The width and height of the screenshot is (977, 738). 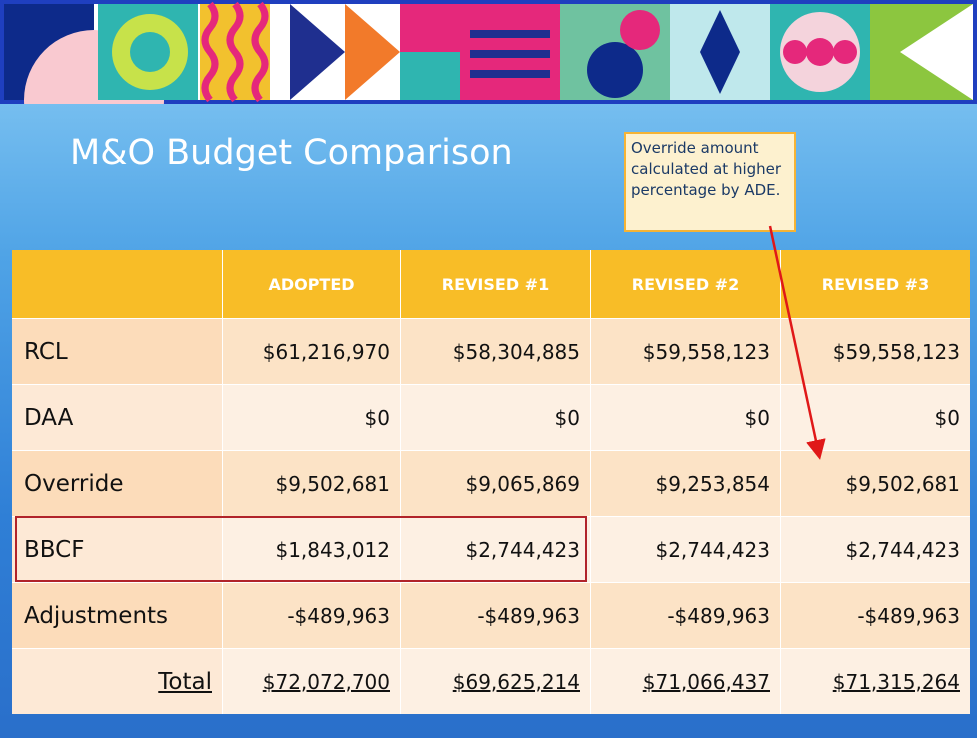 What do you see at coordinates (117, 615) in the screenshot?
I see `row-label: Adjustments` at bounding box center [117, 615].